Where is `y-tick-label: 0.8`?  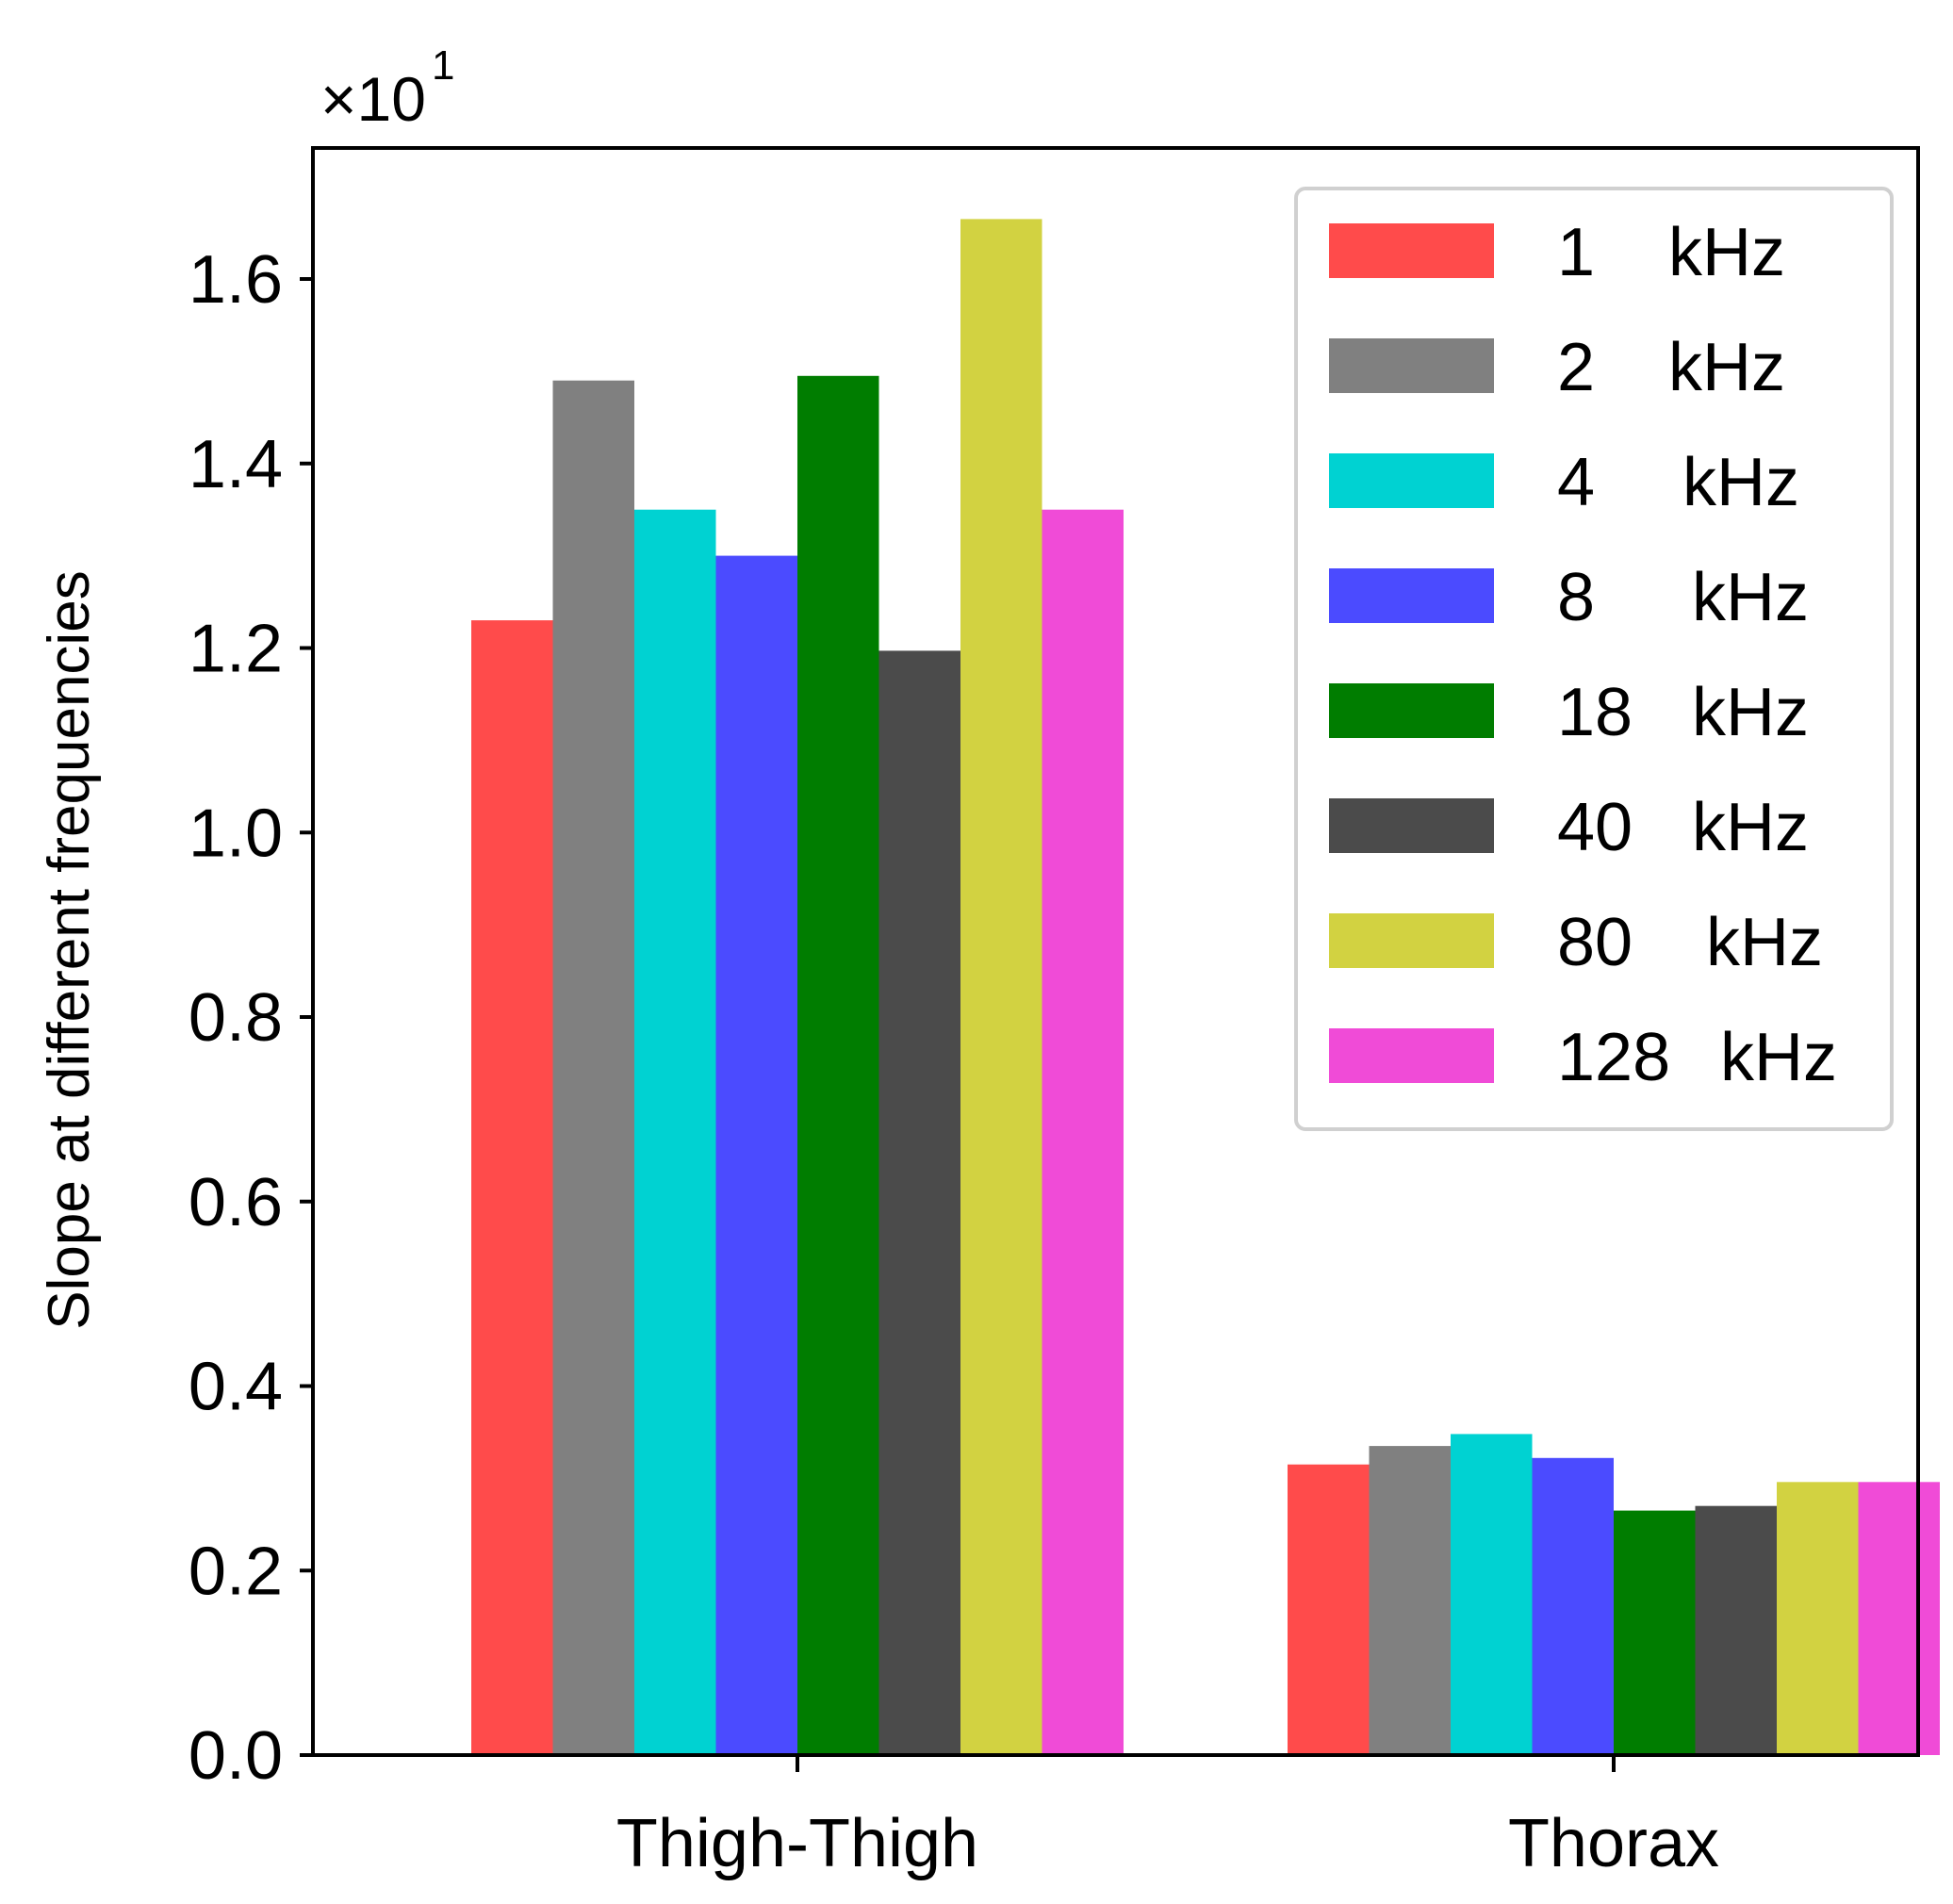 y-tick-label: 0.8 is located at coordinates (236, 1018).